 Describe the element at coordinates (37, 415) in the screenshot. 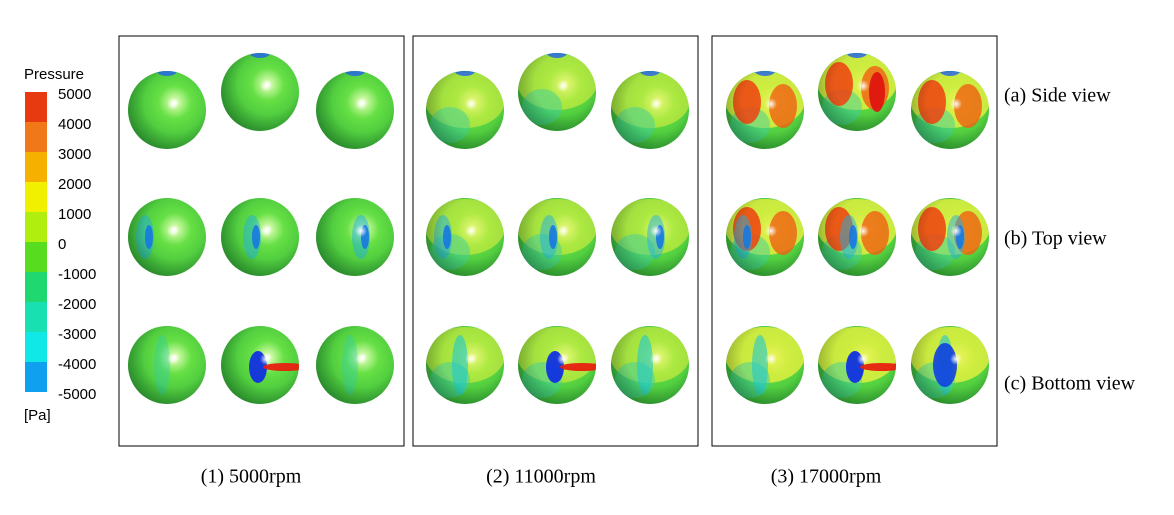

I see `colorbar-unit: [Pa]` at that location.